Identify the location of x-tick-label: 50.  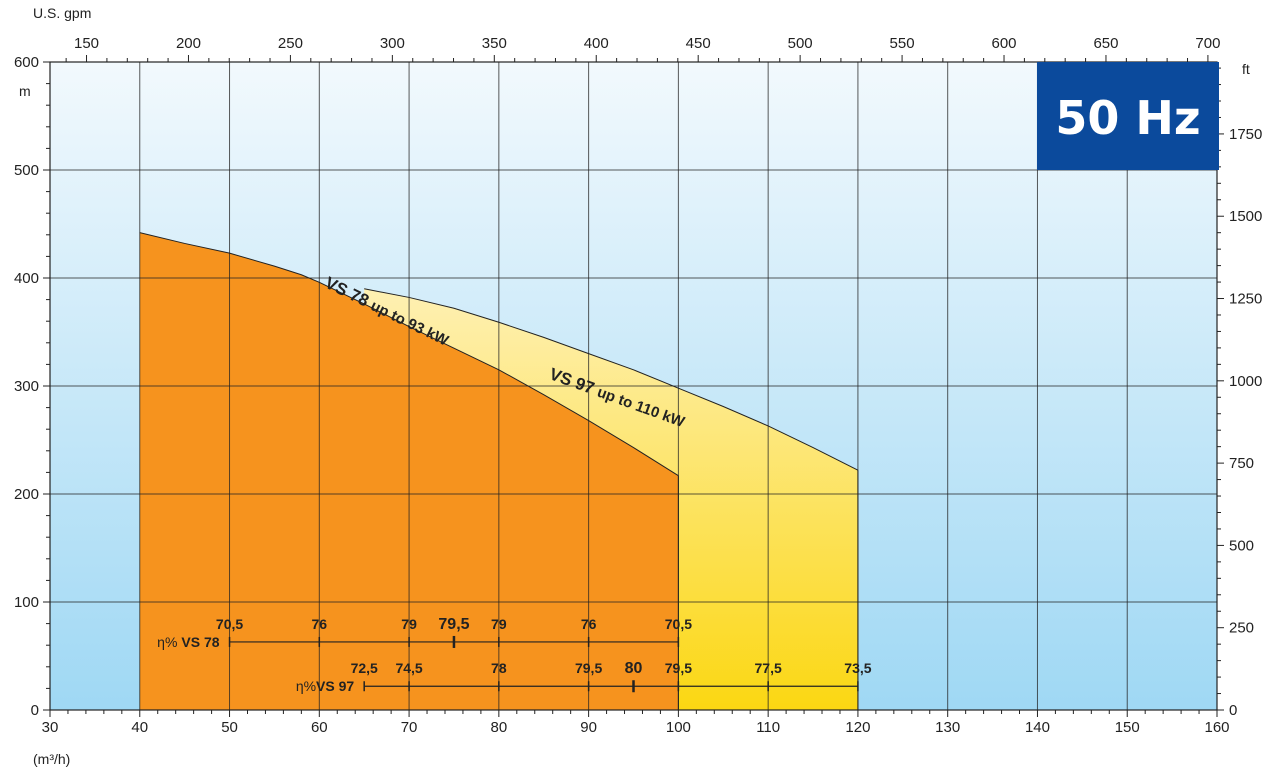
(229, 727).